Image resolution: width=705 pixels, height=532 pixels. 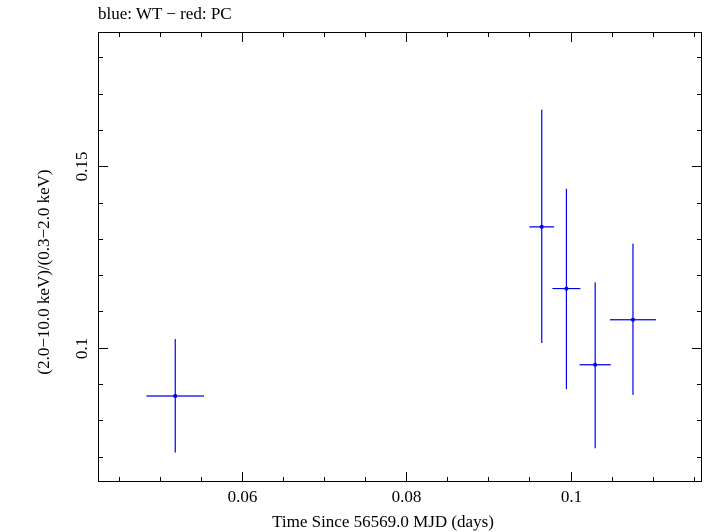 I want to click on x-tick-label: 0.06, so click(x=243, y=496).